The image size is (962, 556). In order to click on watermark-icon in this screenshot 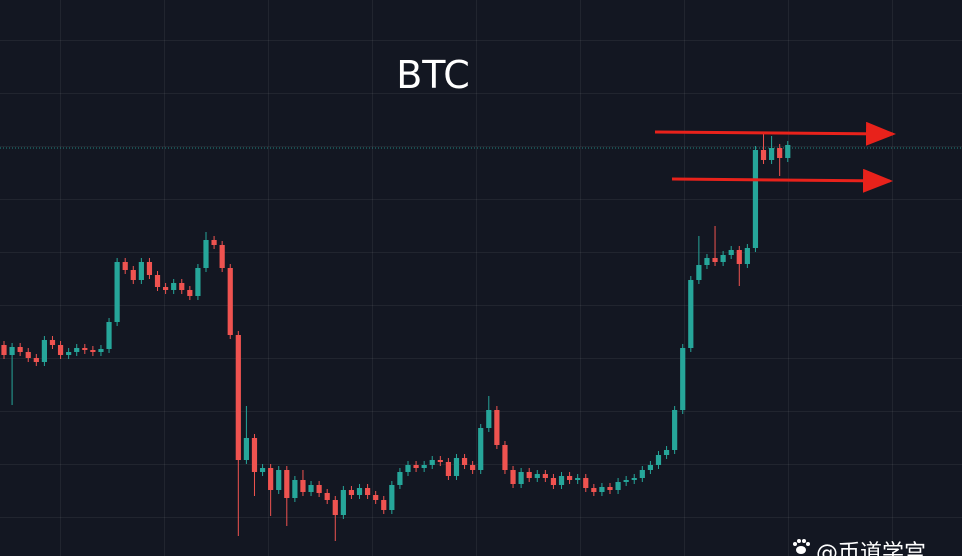, I will do `click(801, 546)`.